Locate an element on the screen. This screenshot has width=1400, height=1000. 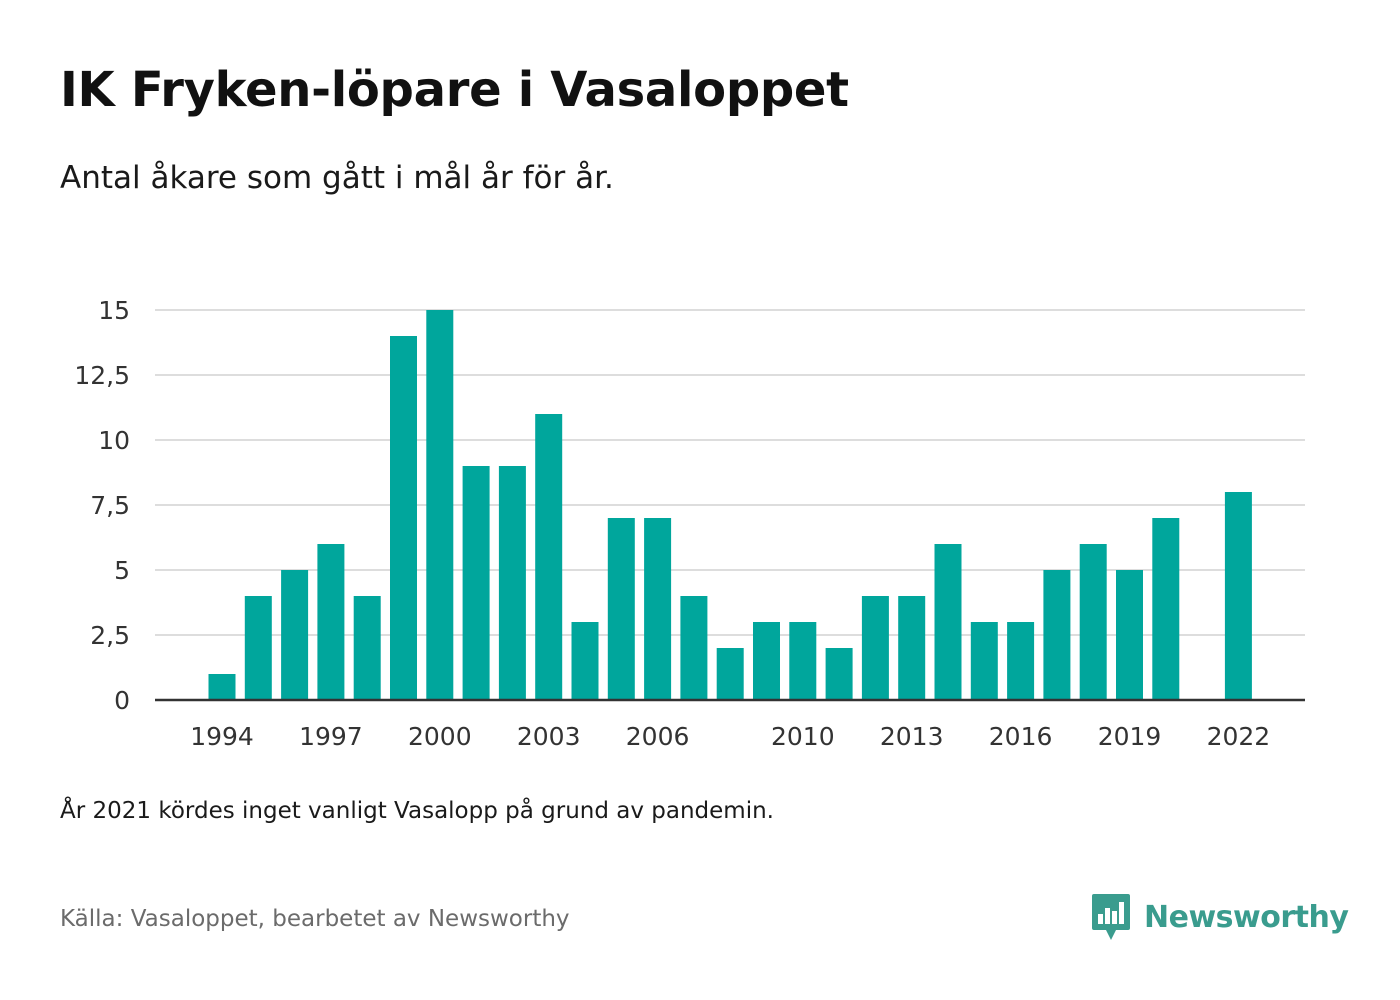
chart-title: IK Fryken-löpare i Vasaloppet is located at coordinates (454, 90).